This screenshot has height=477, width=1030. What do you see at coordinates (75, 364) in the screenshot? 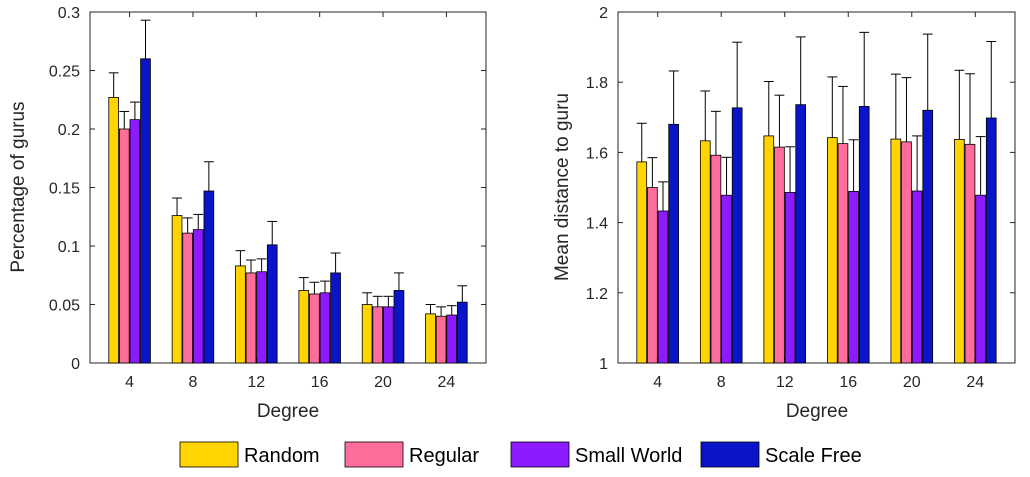
I see `y-tick-label-left: 0` at bounding box center [75, 364].